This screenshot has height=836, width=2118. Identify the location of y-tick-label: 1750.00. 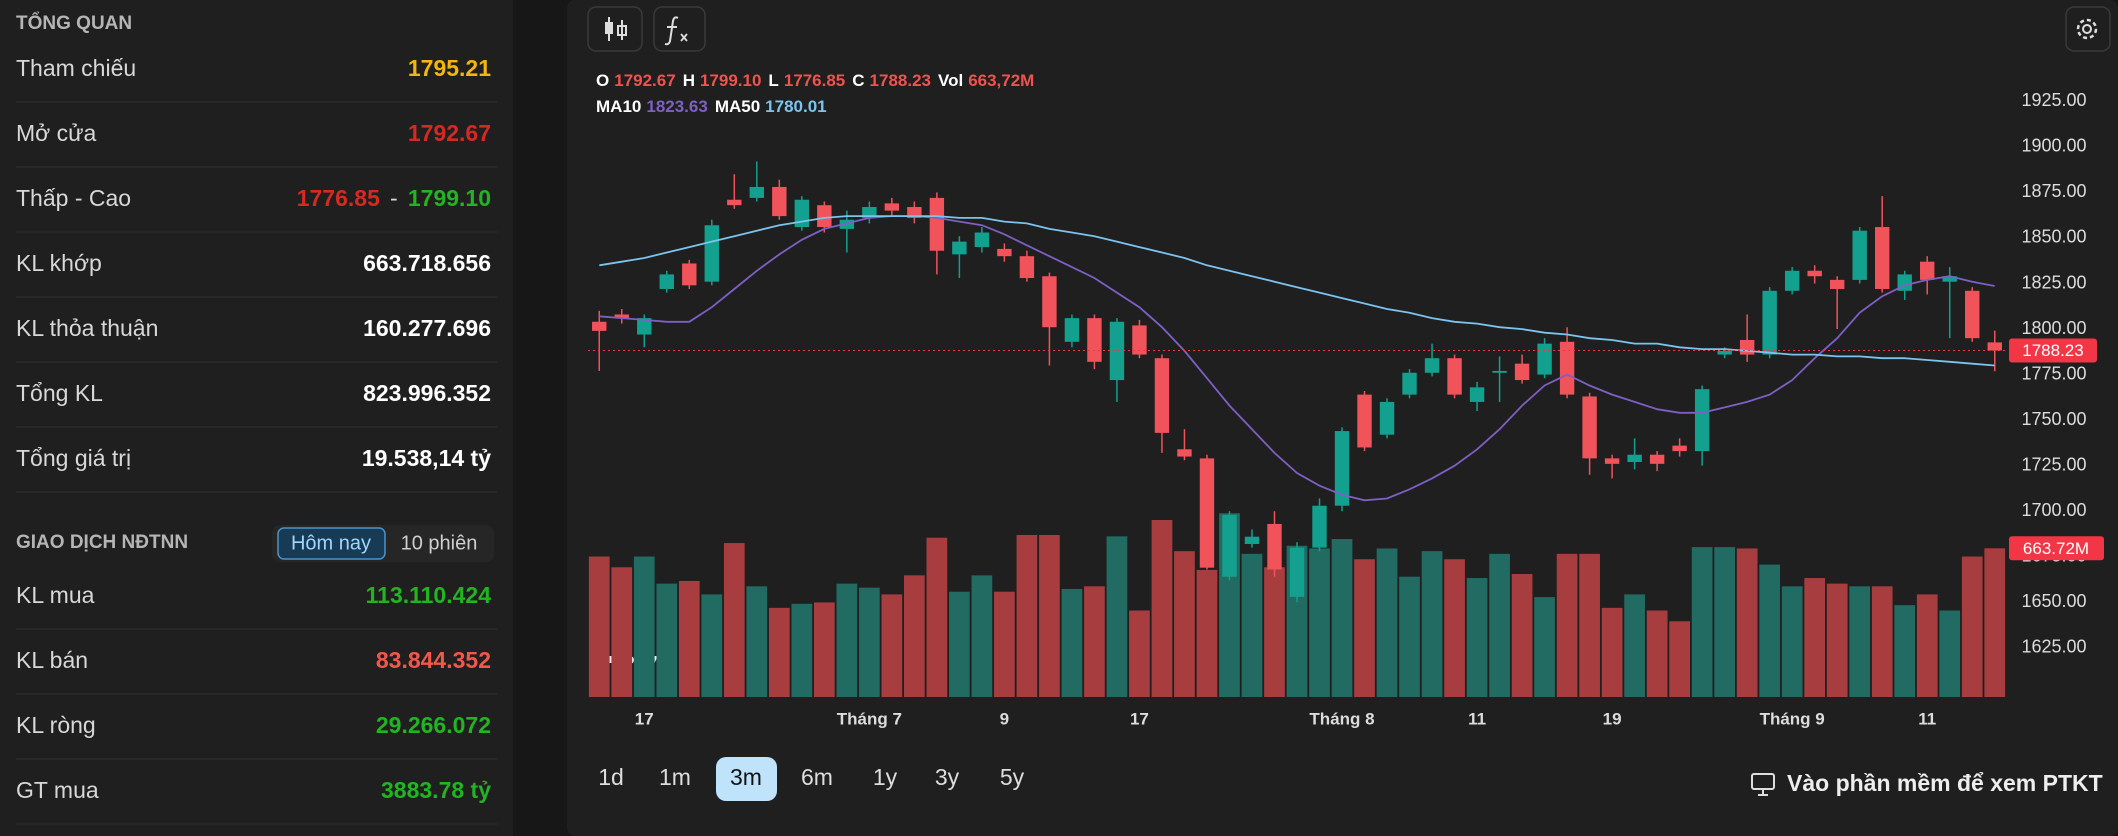
(2053, 419).